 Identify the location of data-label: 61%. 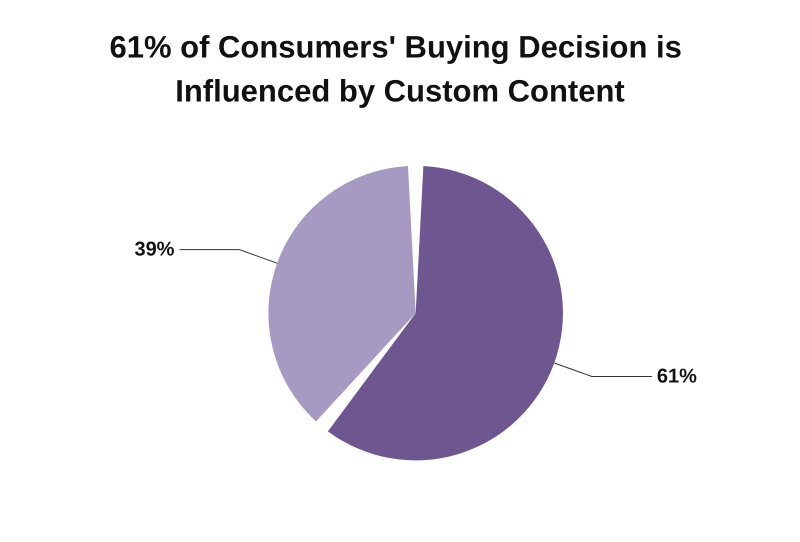
(677, 377).